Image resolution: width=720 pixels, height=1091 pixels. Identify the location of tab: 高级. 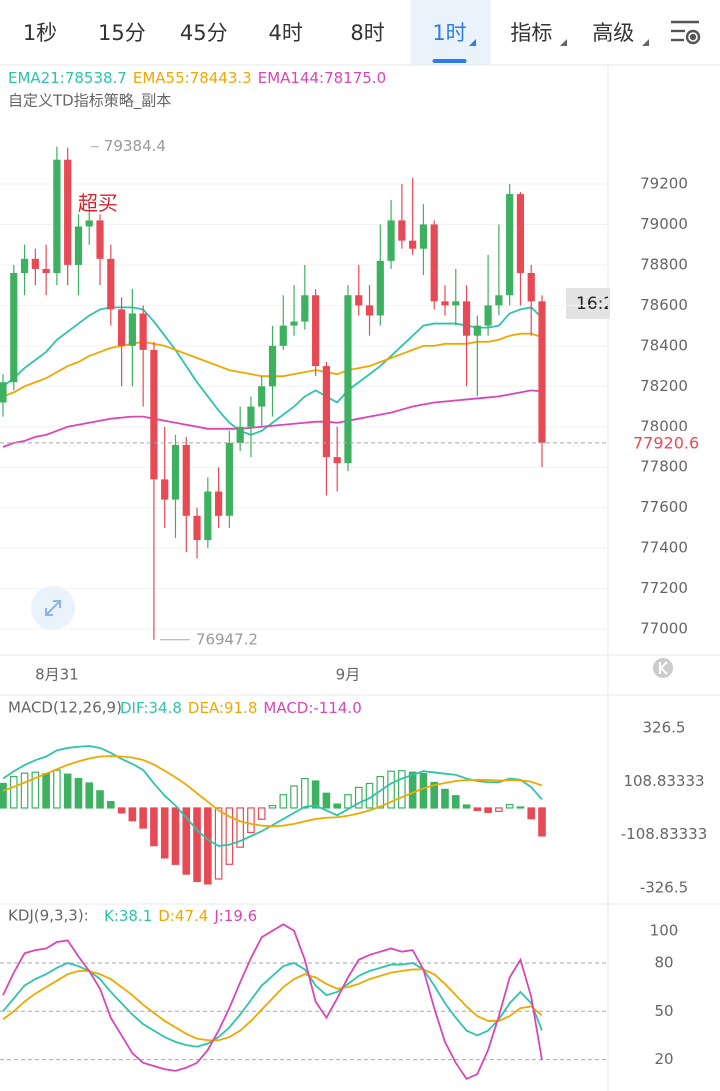
(613, 33).